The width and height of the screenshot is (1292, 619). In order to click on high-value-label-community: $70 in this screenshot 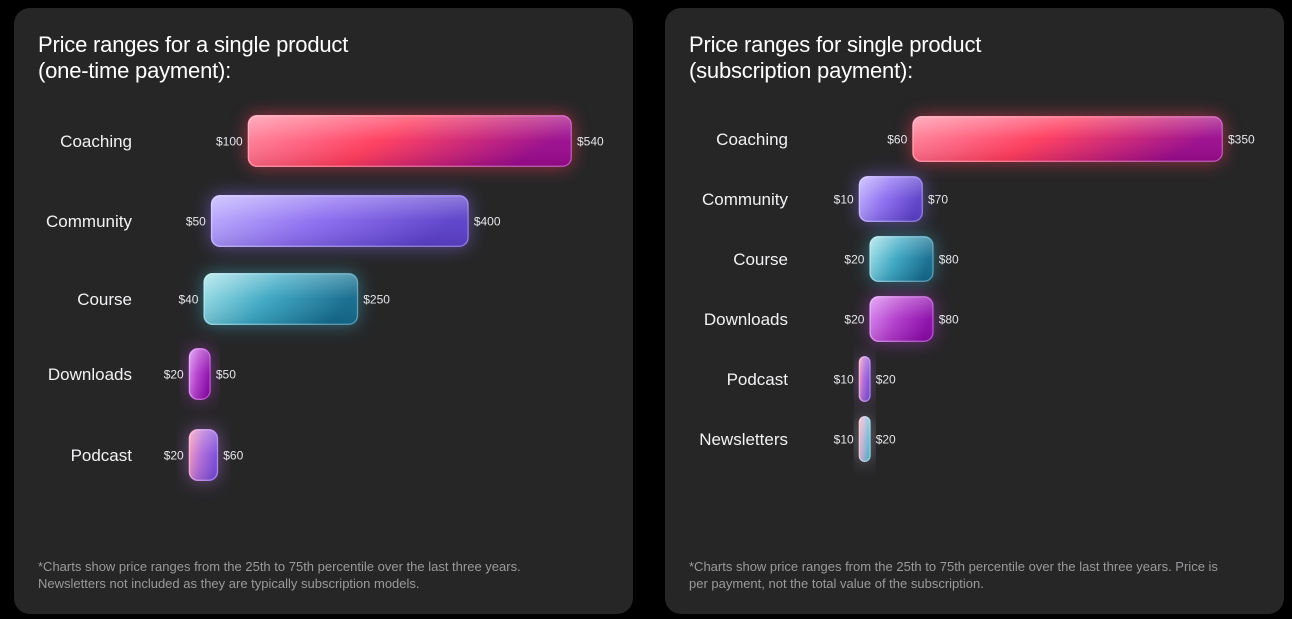, I will do `click(938, 200)`.